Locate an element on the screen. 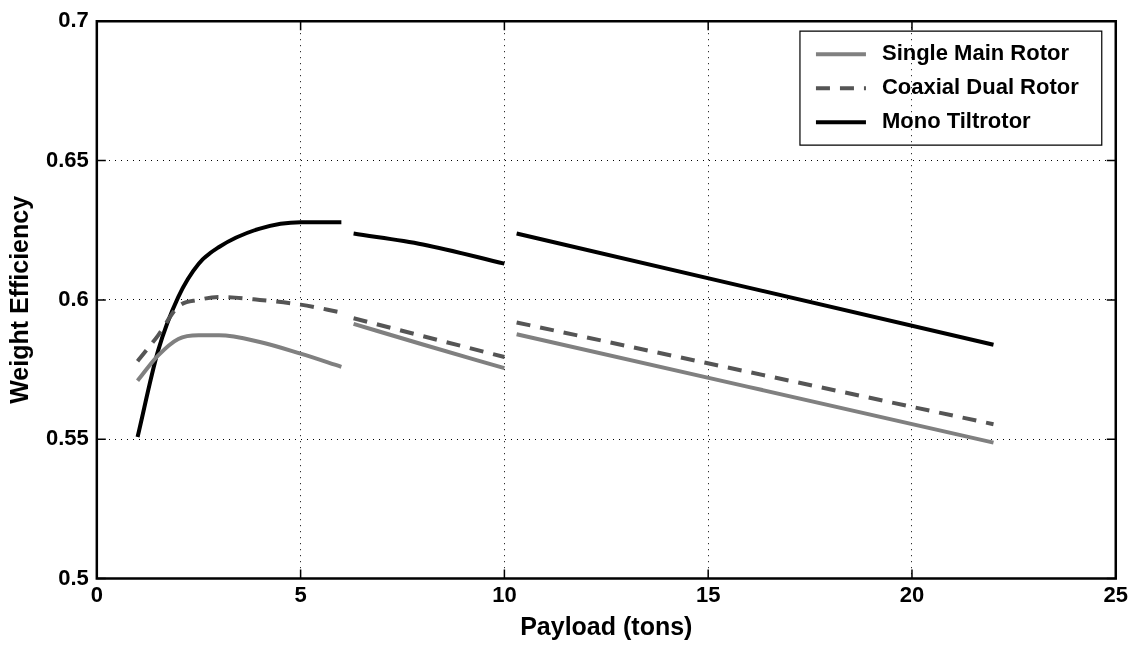 This screenshot has width=1132, height=647. x-tick-label: 25 is located at coordinates (1116, 594).